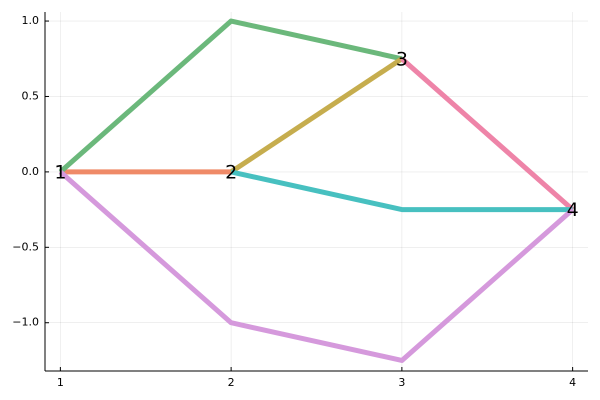 The image size is (600, 400). Describe the element at coordinates (401, 382) in the screenshot. I see `x-tick-label: 3` at that location.